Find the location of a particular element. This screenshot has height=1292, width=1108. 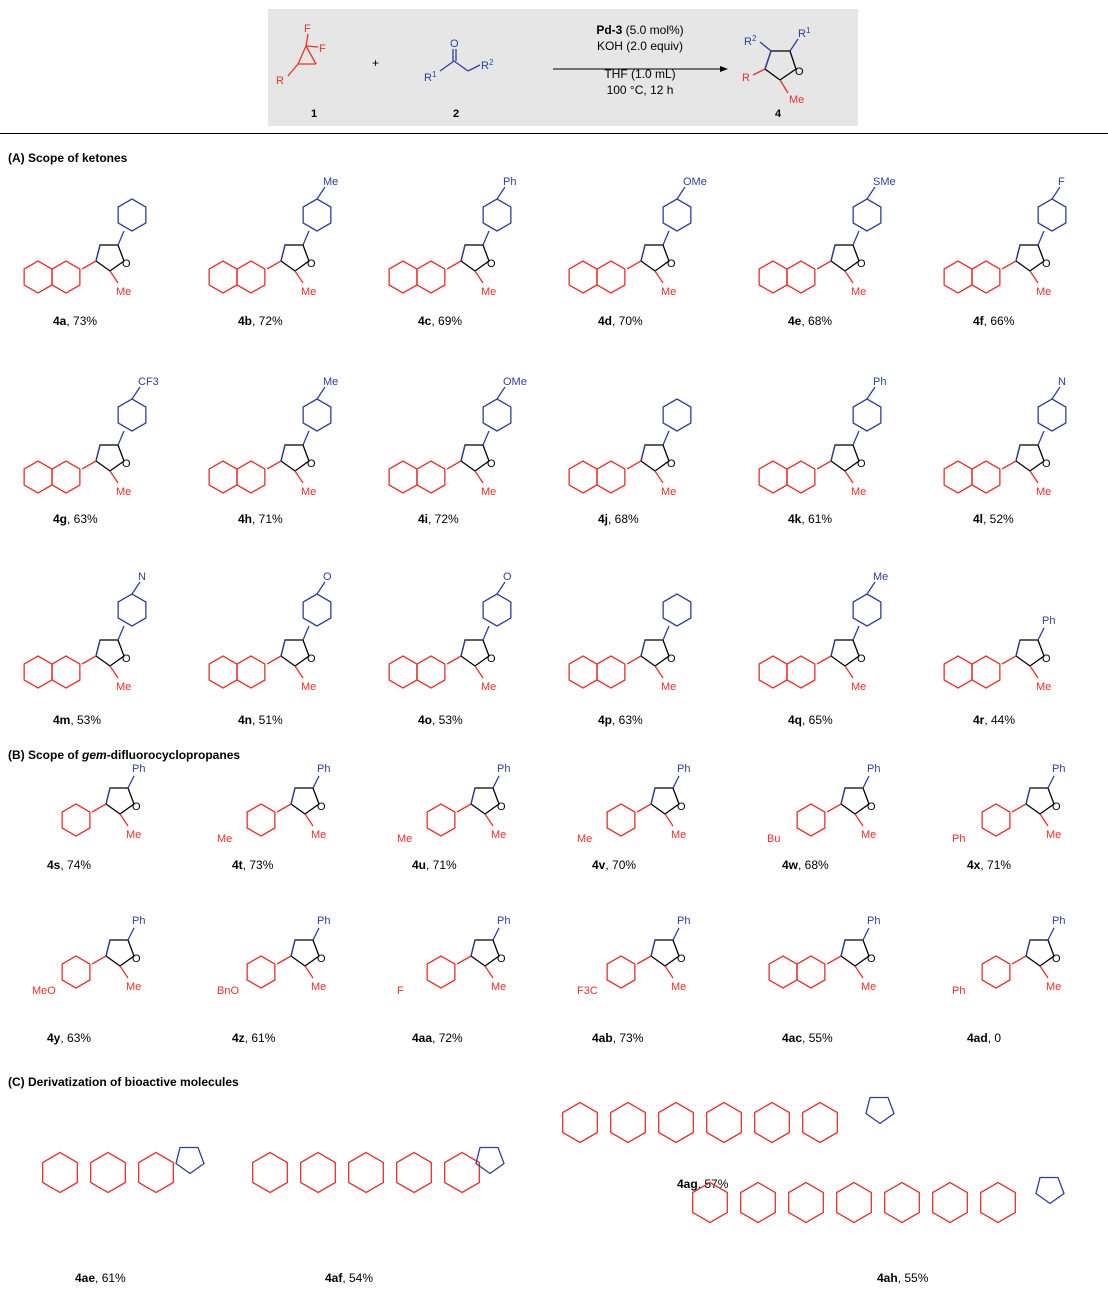

compound-id: 4d is located at coordinates (605, 321).